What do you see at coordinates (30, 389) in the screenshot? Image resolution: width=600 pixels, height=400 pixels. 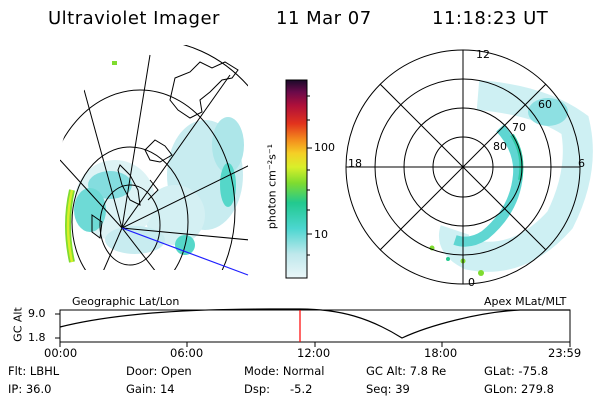 I see `ip-info: IP: 36.0` at bounding box center [30, 389].